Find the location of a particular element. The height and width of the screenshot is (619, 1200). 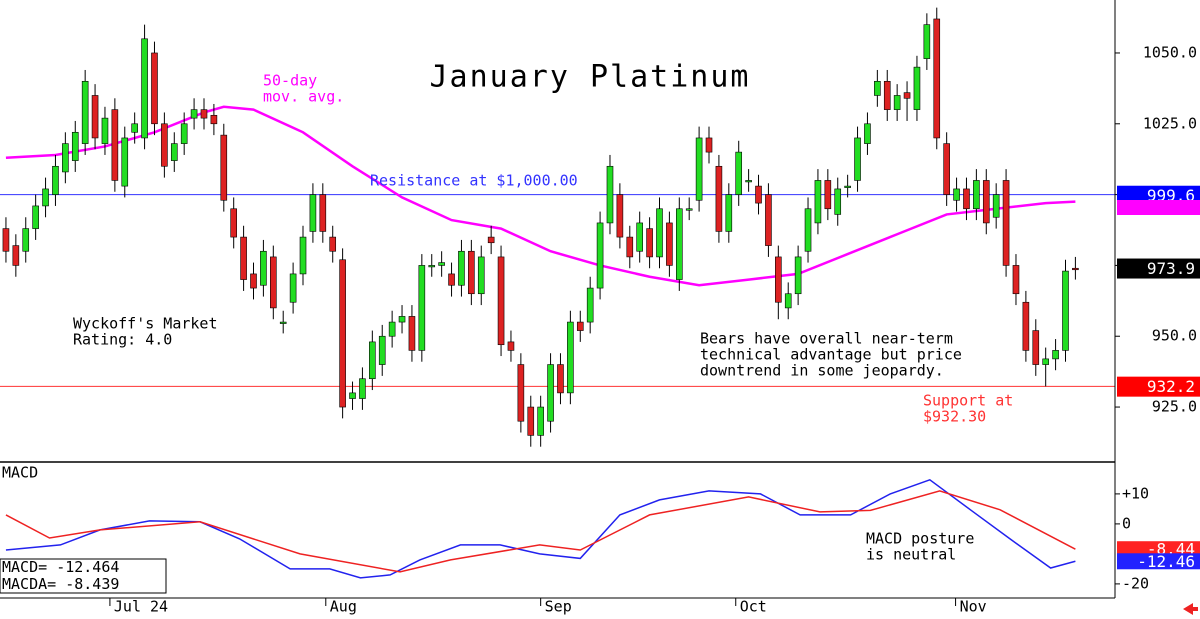

y-tick-label: 1025.0 is located at coordinates (1170, 123).